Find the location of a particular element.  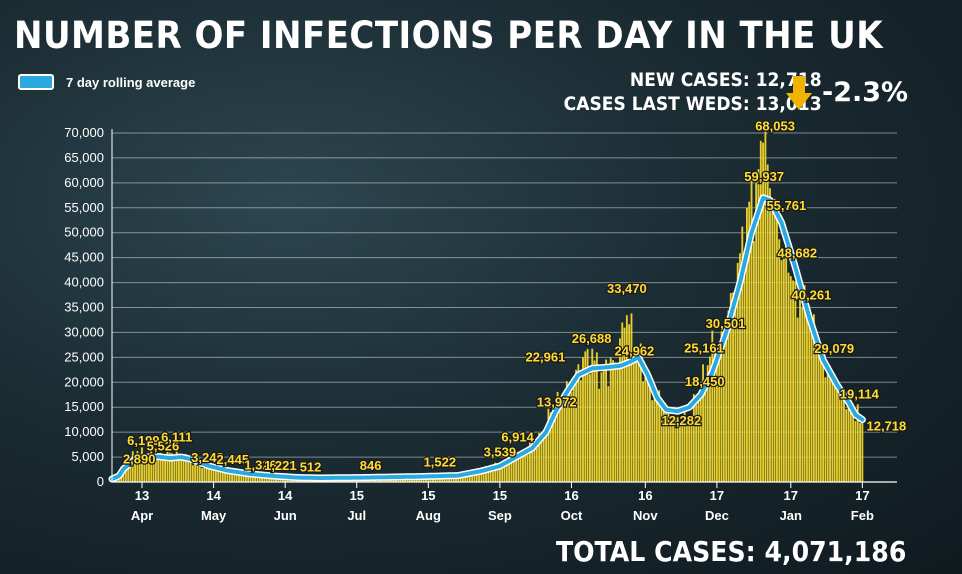

x-tick-month: Nov is located at coordinates (645, 515).